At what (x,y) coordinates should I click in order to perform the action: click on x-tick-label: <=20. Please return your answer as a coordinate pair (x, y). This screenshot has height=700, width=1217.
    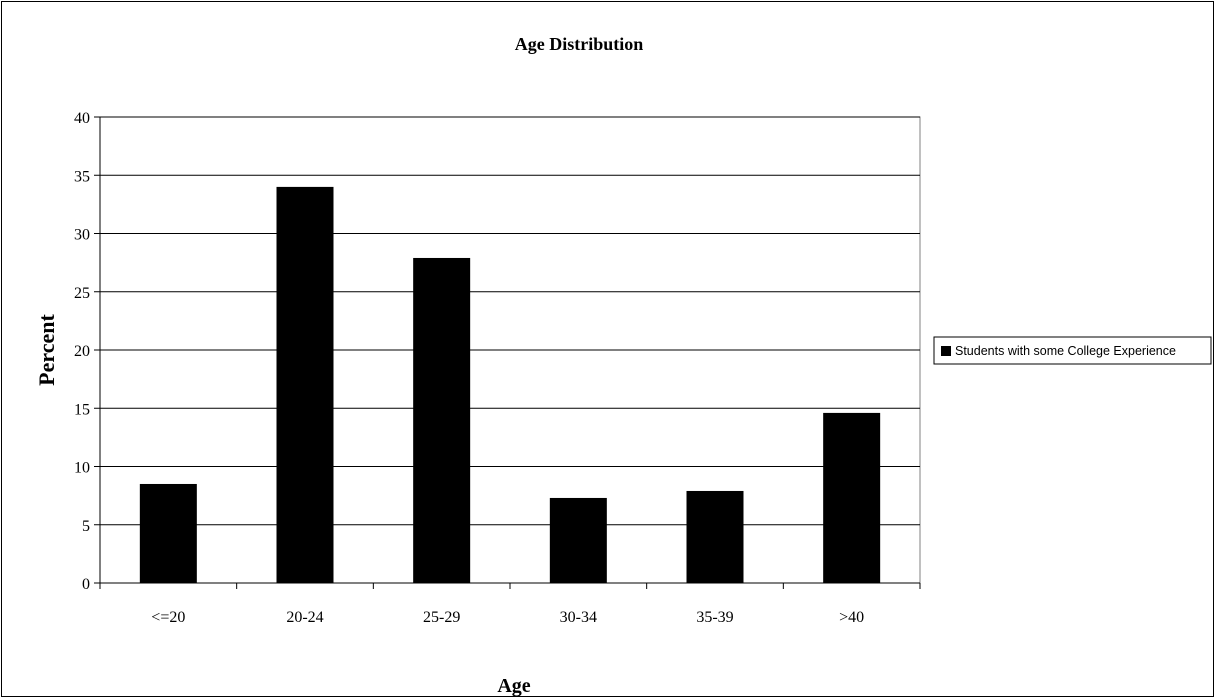
    Looking at the image, I should click on (168, 617).